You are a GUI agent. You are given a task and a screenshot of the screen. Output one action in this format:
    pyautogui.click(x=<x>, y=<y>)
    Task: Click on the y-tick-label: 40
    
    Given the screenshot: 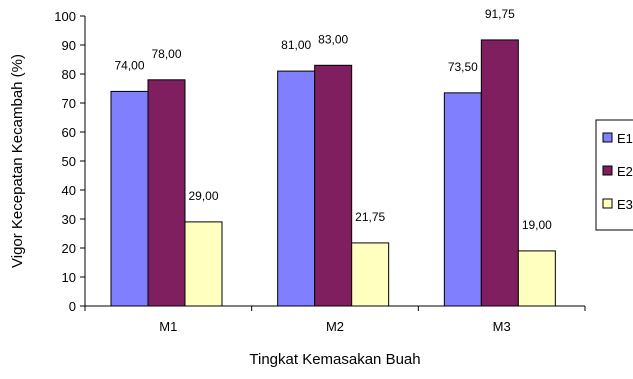 What is the action you would take?
    pyautogui.click(x=69, y=190)
    